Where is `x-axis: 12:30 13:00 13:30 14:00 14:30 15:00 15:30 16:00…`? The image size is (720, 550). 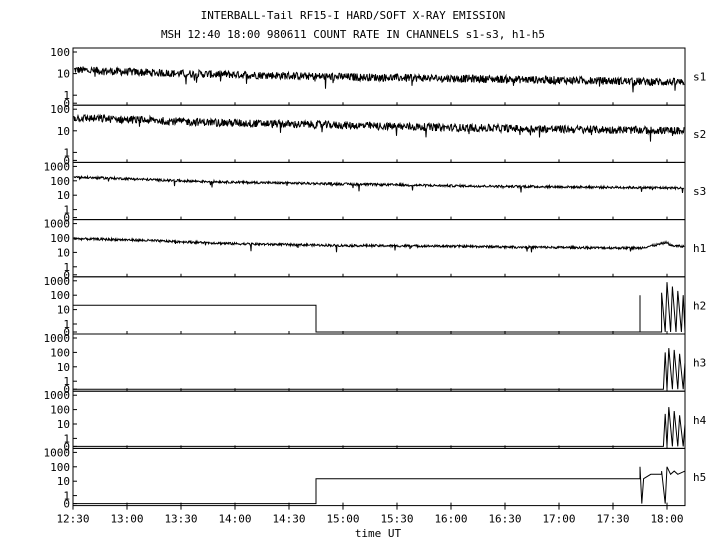
x-axis: 12:30 13:00 13:30 14:00 14:30 15:00 15:30 16:00… is located at coordinates (370, 515).